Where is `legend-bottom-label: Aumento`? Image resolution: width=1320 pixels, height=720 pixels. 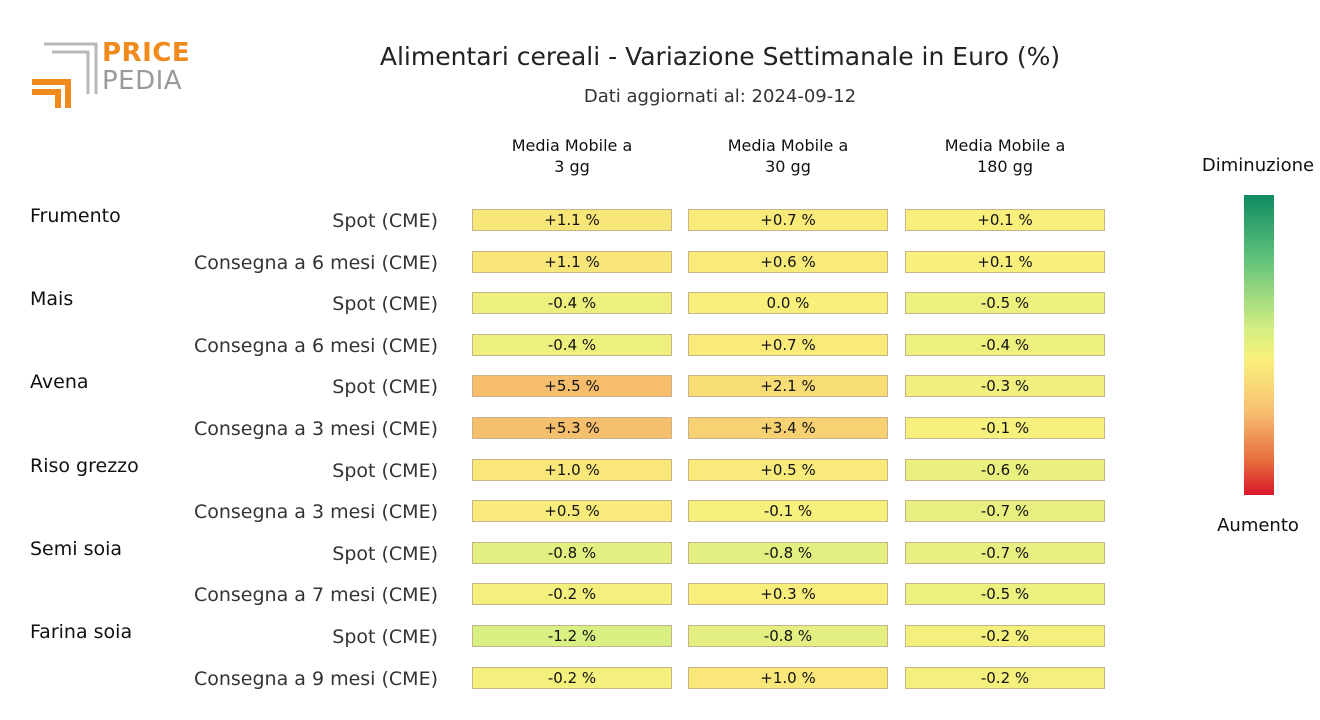
legend-bottom-label: Aumento is located at coordinates (1258, 525).